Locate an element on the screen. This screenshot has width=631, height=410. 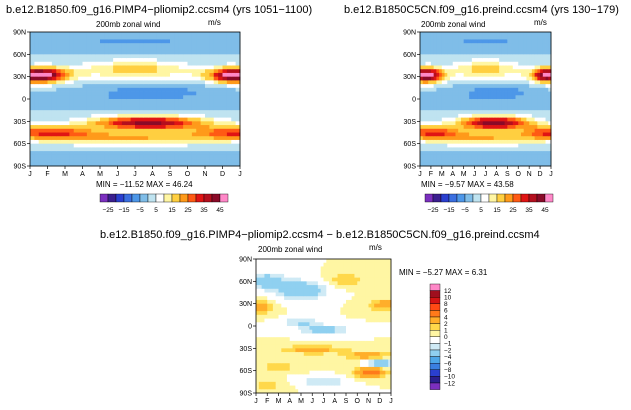
panel1-units: m/s is located at coordinates (214, 22).